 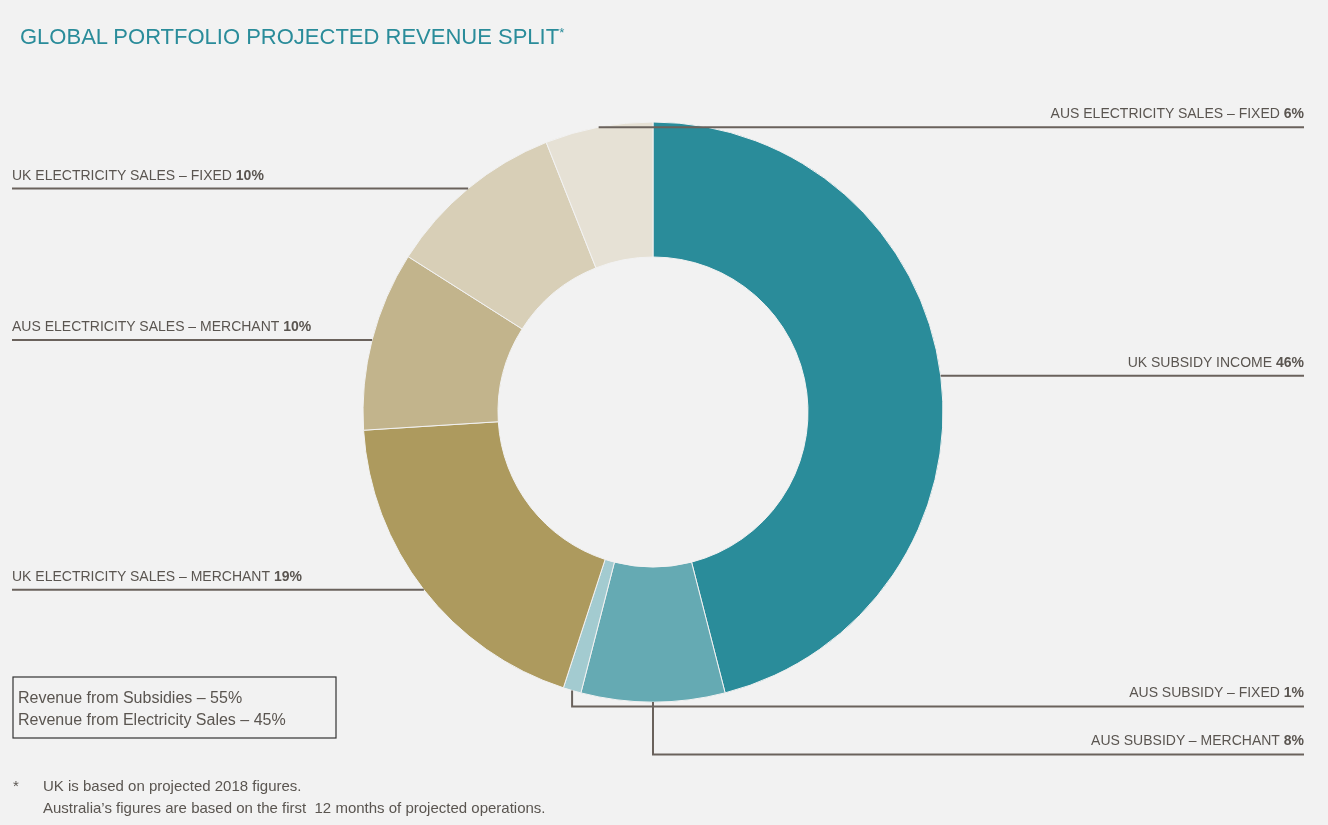 I want to click on slice-label: UK SUBSIDY INCOME, so click(x=1200, y=361).